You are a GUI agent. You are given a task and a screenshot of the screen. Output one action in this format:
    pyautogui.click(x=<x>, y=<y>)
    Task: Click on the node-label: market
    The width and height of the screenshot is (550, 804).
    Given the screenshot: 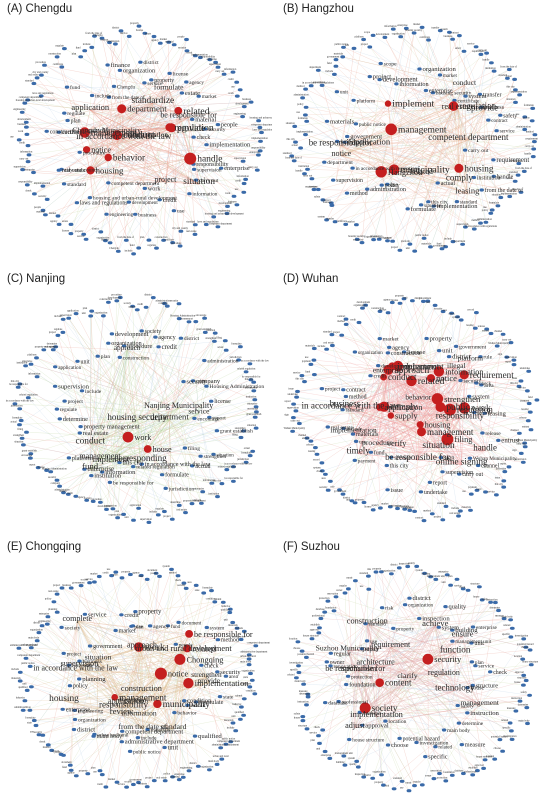 What is the action you would take?
    pyautogui.click(x=450, y=76)
    